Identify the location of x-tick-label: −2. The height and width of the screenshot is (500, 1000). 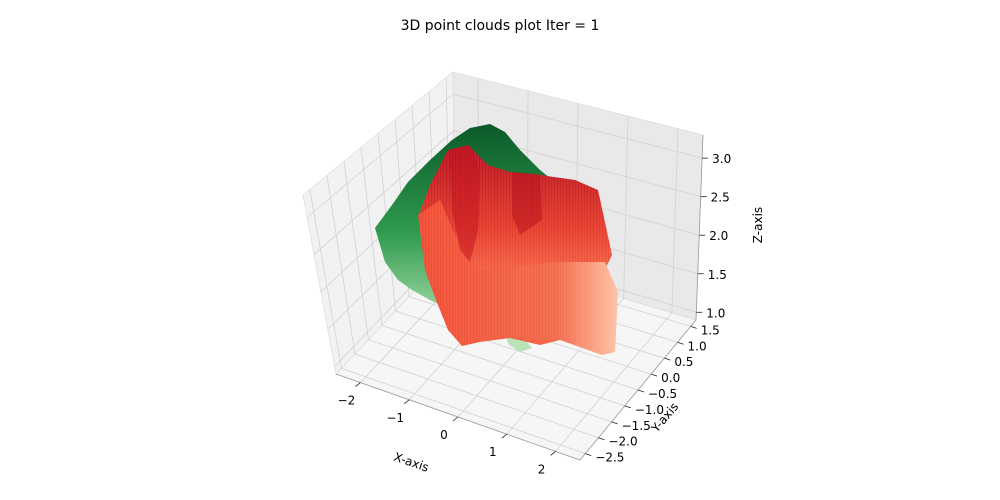
(347, 401).